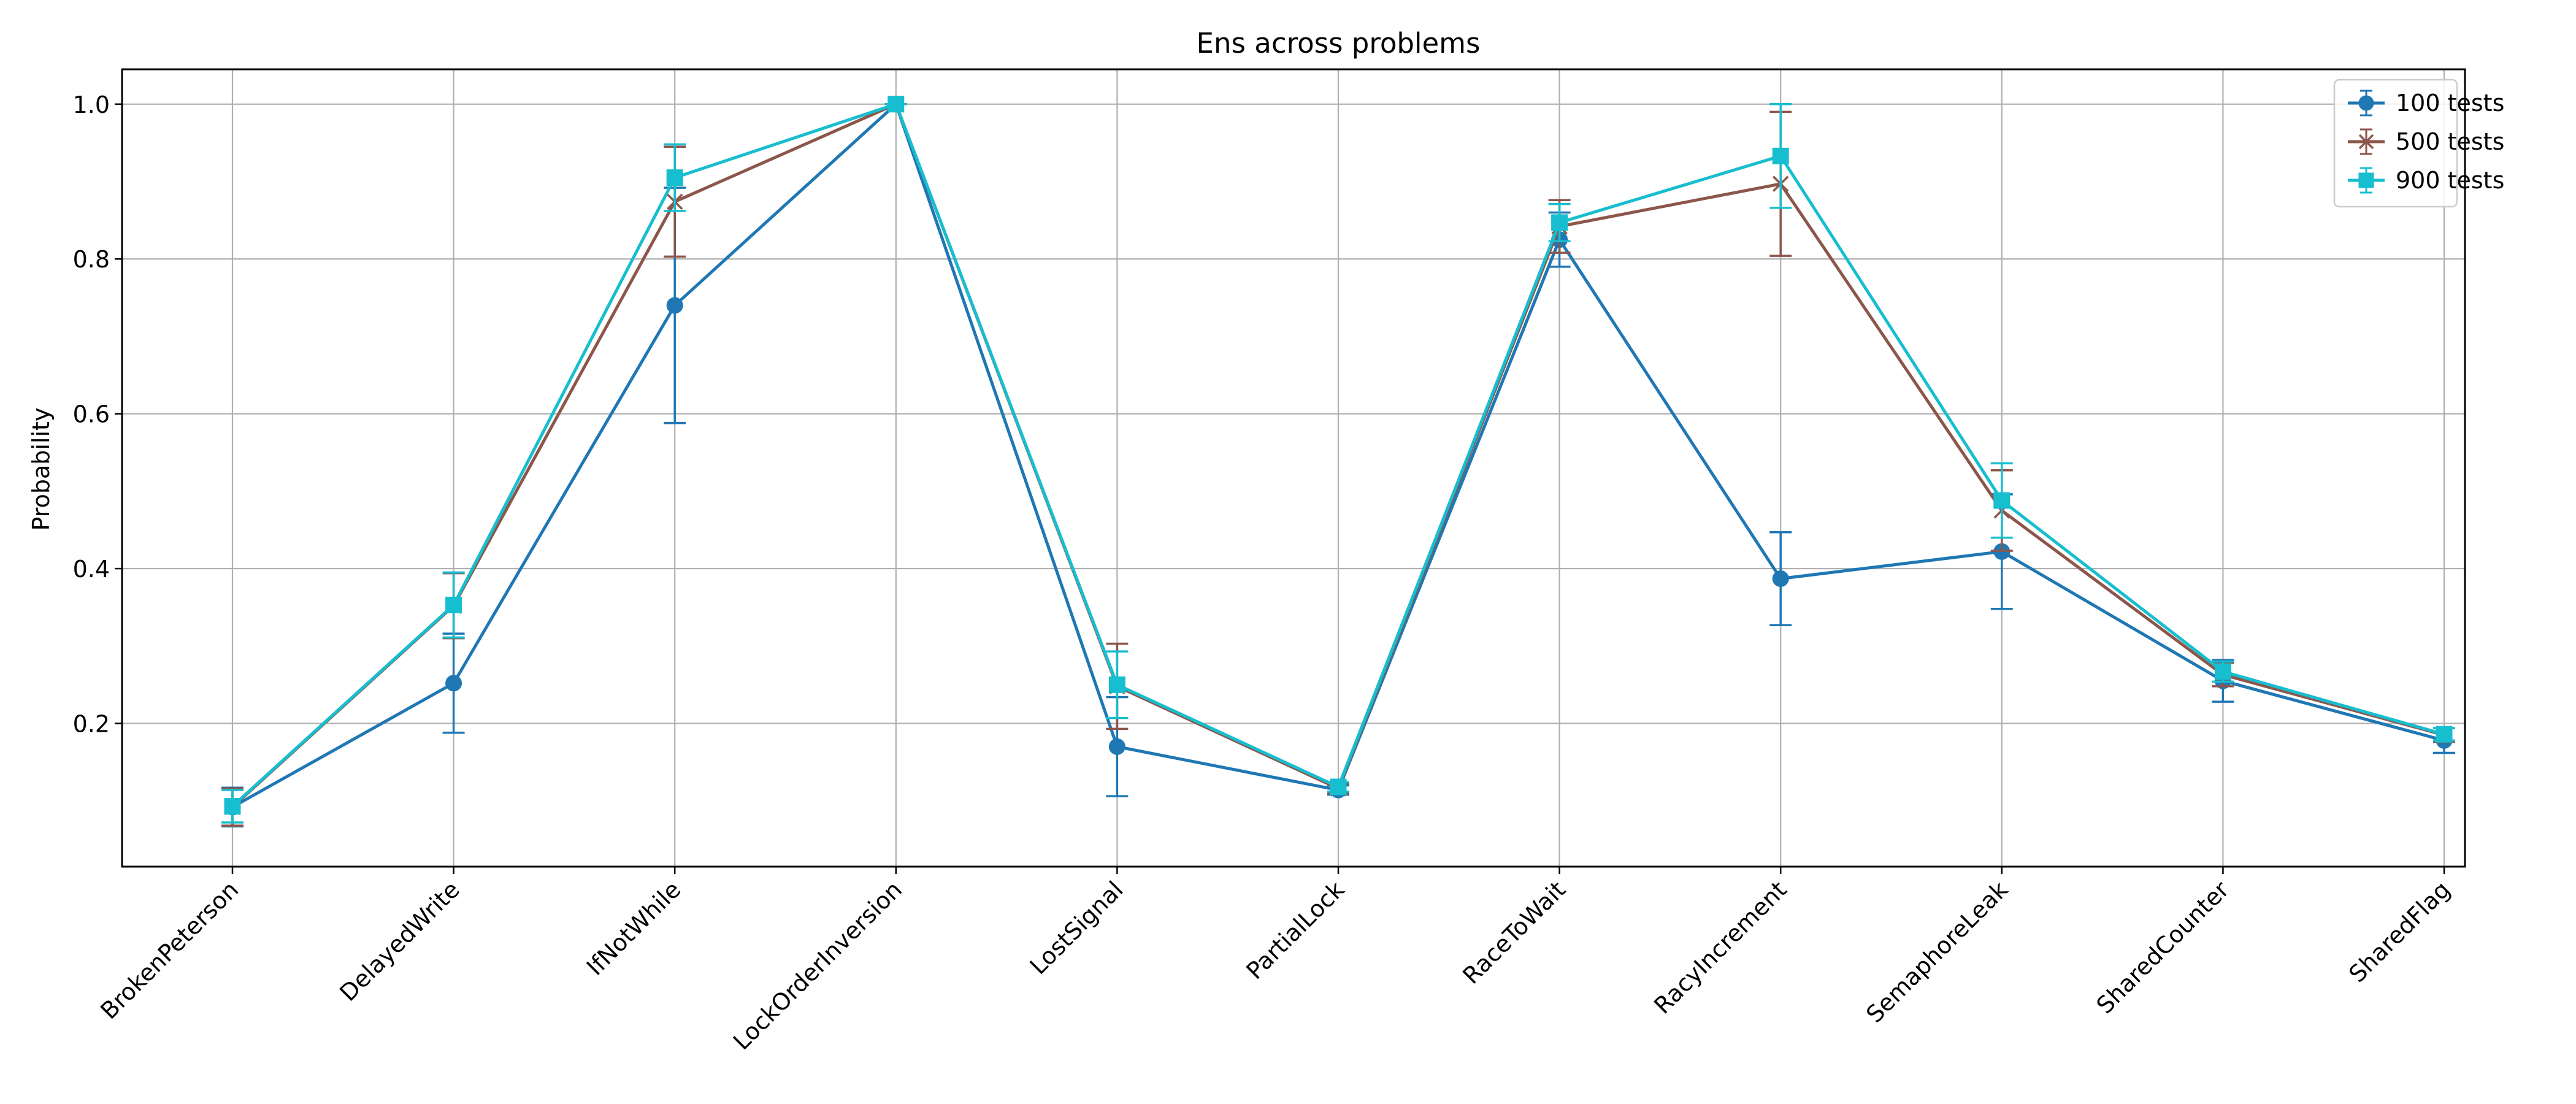 The width and height of the screenshot is (2576, 1104). I want to click on legend-item: 500 tests, so click(2426, 141).